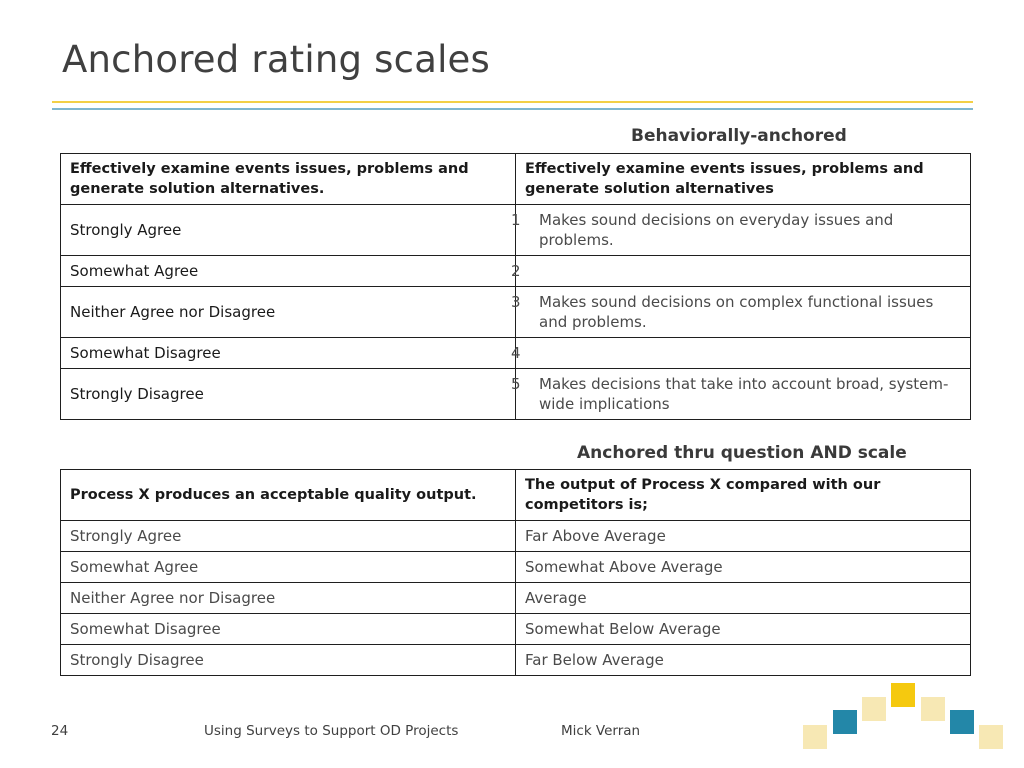 This screenshot has width=1024, height=768. I want to click on anchor-cell: Somewhat Below Average, so click(743, 629).